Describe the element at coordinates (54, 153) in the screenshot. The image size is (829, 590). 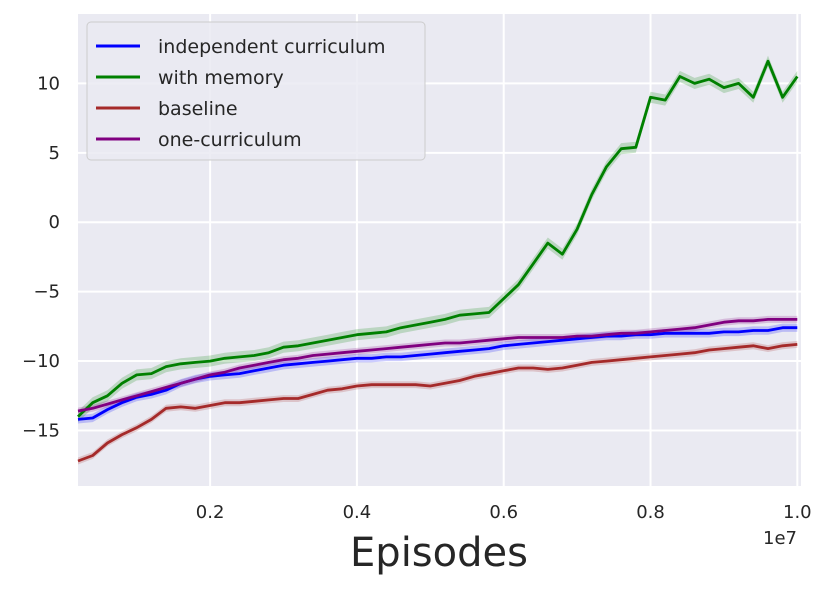
I see `y-tick-label: 5` at that location.